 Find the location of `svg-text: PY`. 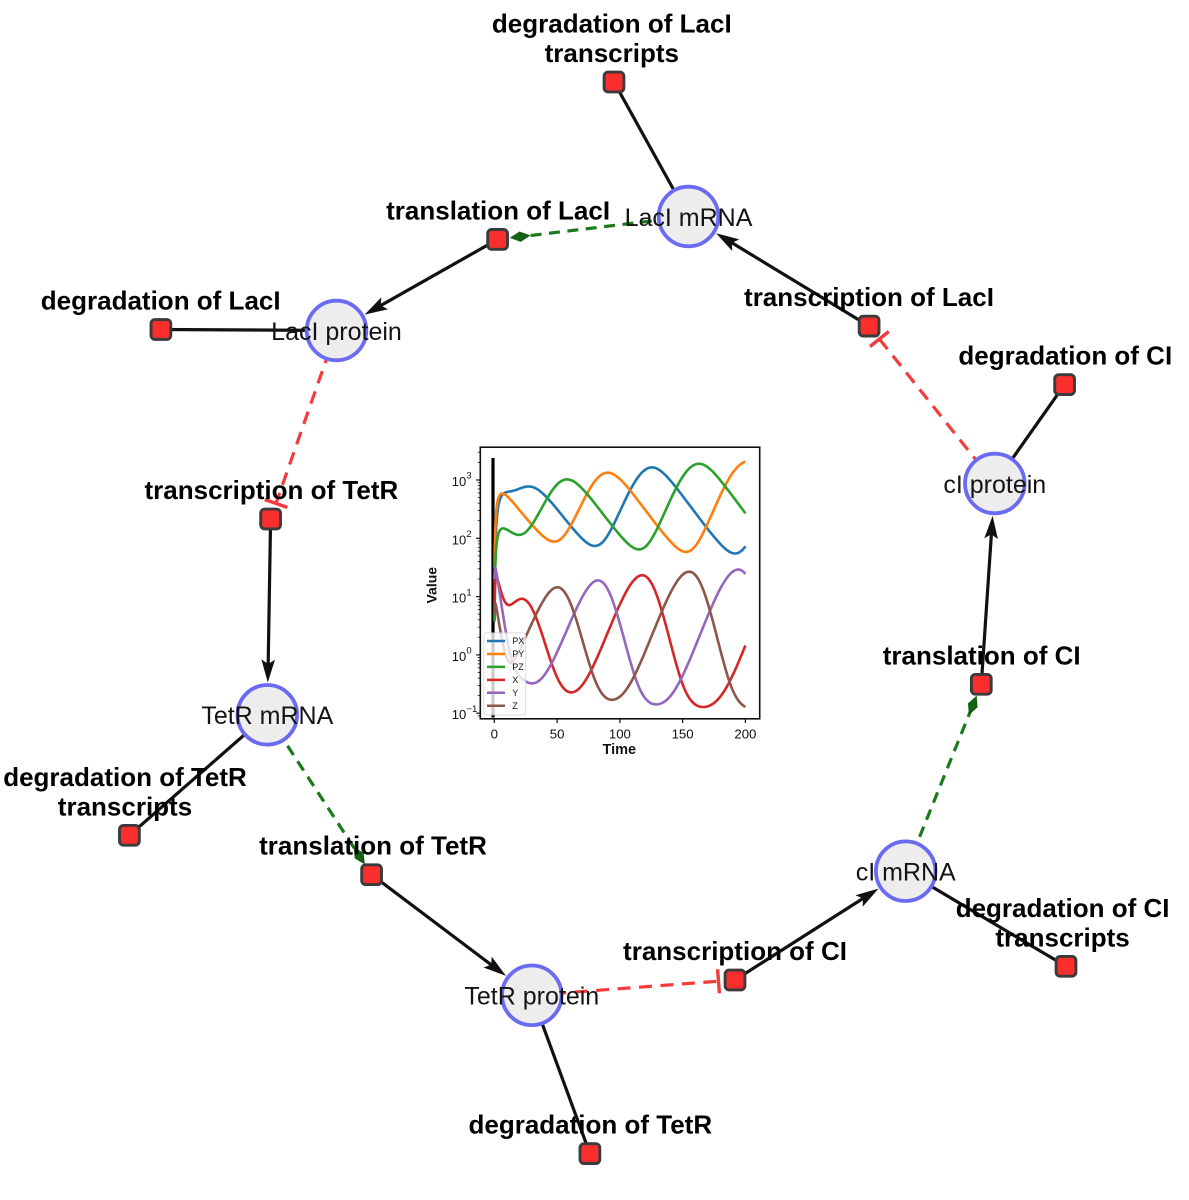

svg-text: PY is located at coordinates (518, 654).